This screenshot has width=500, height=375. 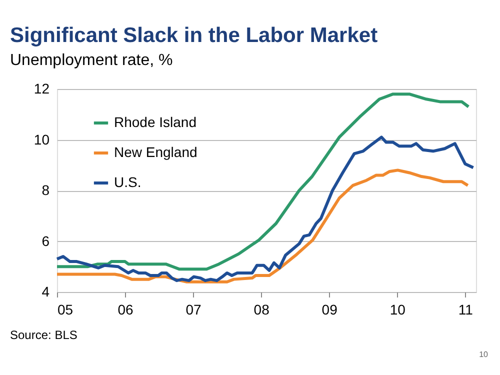 I want to click on y-tick-label: 6, so click(x=46, y=240).